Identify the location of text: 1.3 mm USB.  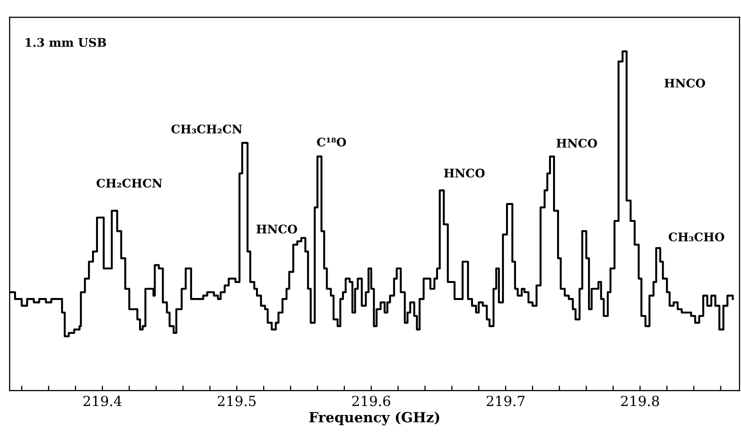
(66, 42).